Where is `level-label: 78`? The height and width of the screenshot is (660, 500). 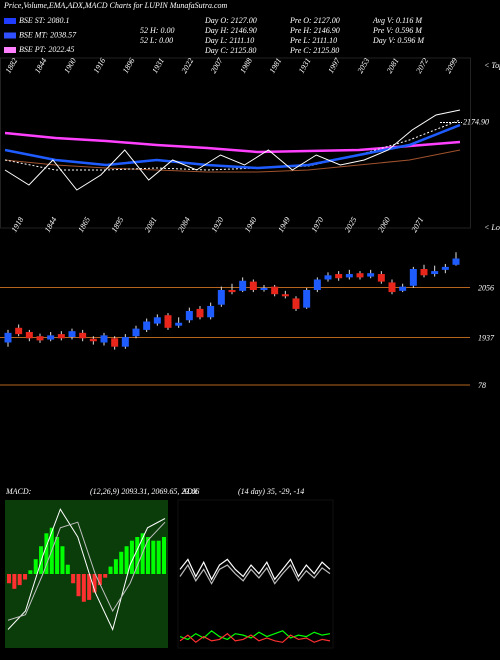
level-label: 78 is located at coordinates (482, 385).